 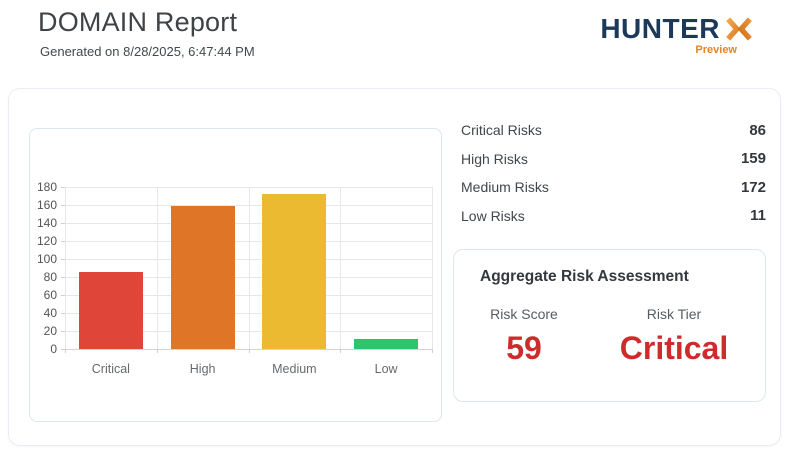 I want to click on y-axis-tick-label: 140, so click(x=46, y=223).